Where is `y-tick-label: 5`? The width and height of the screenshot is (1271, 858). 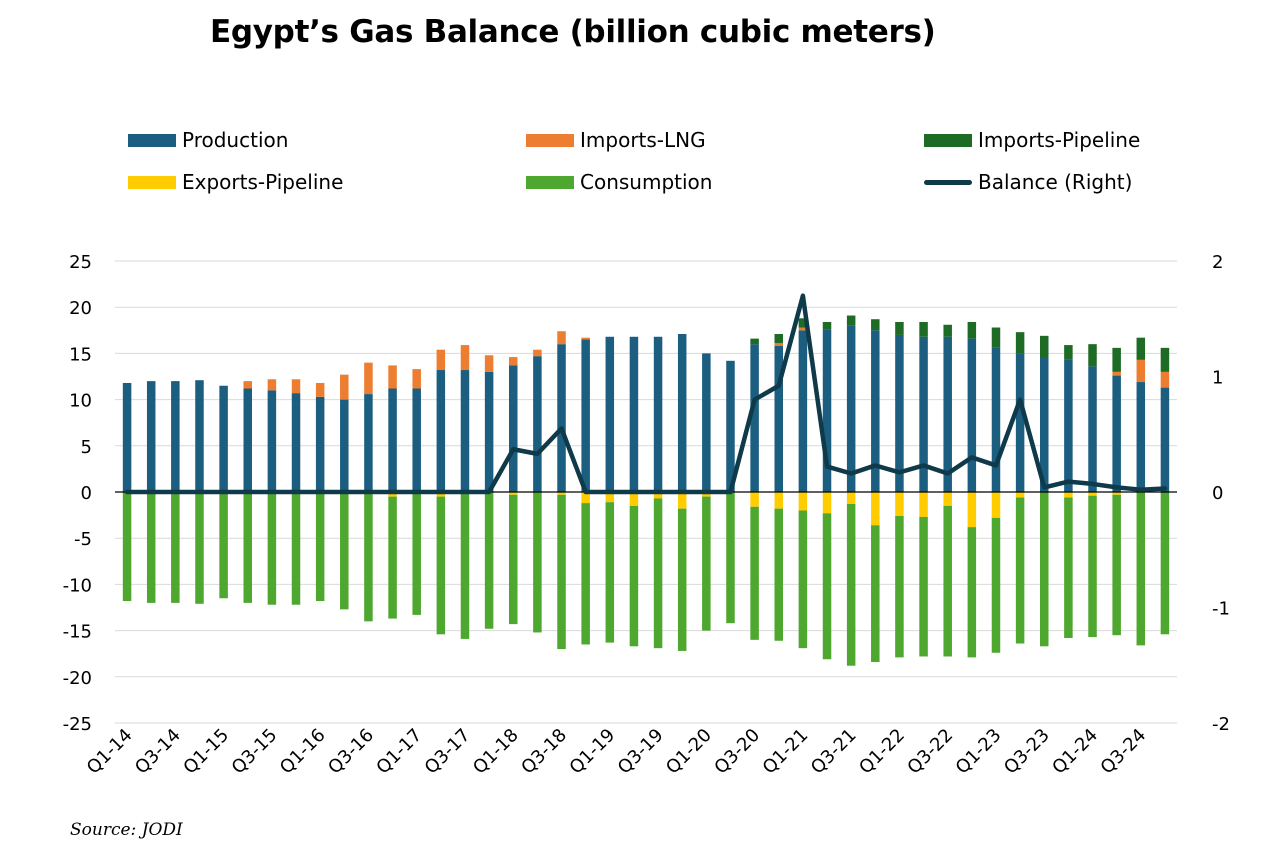
y-tick-label: 5 is located at coordinates (86, 447).